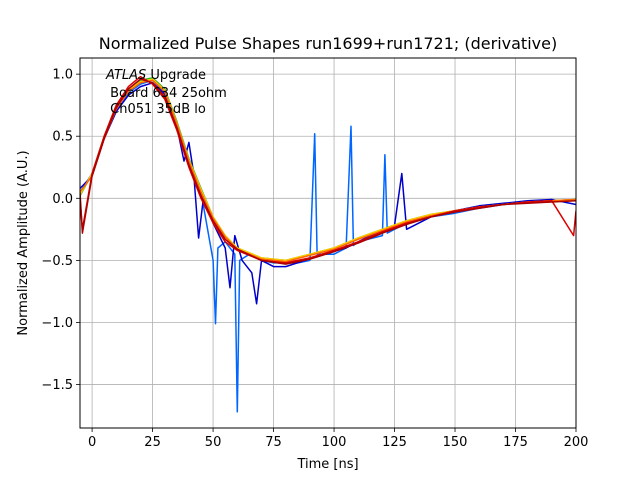  What do you see at coordinates (327, 464) in the screenshot?
I see `x-axis-label: Time [ns]` at bounding box center [327, 464].